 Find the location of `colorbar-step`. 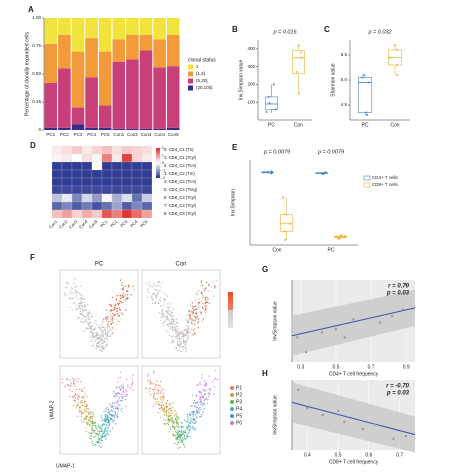

colorbar-step is located at coordinates (158, 162).